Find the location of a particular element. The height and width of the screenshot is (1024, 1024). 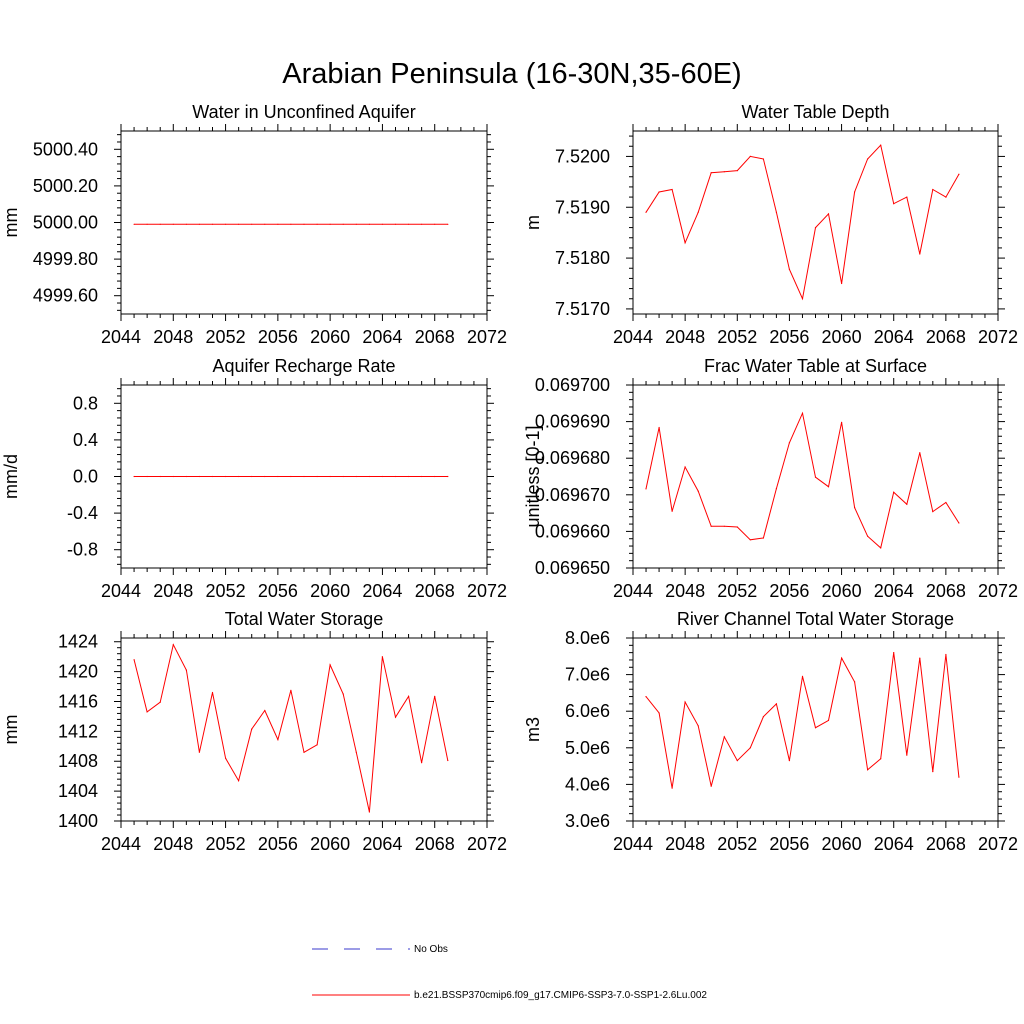

y-tick-label: 1424 is located at coordinates (78, 642).